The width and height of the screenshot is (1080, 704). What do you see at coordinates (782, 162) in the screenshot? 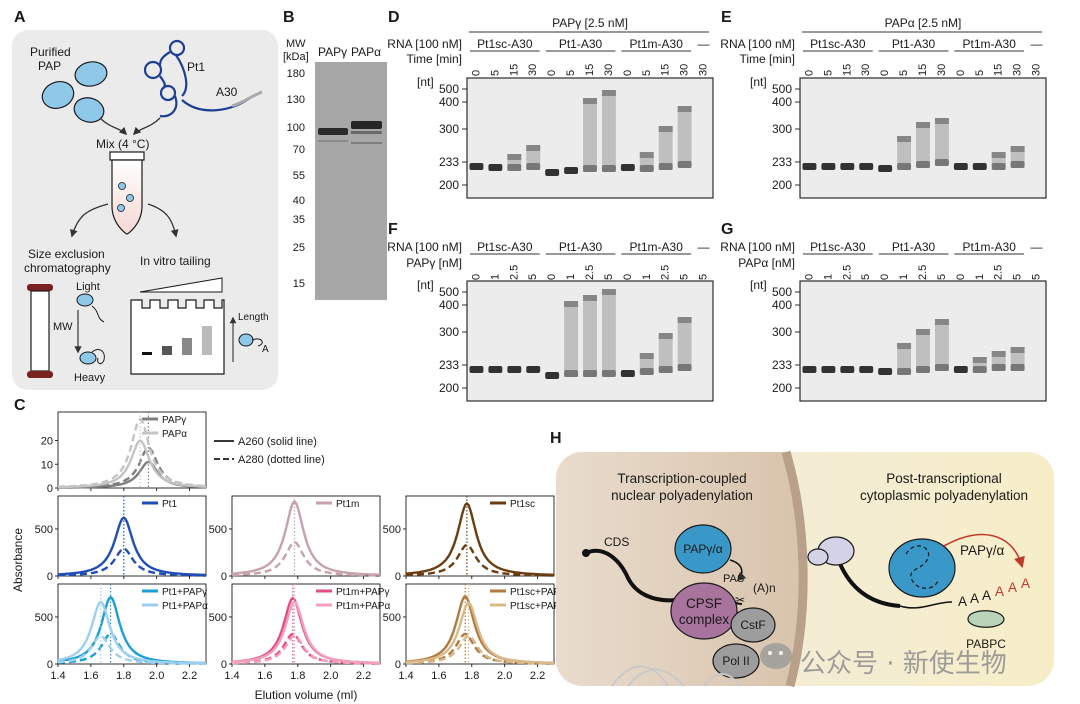
I see `nt-tick-233: 233` at bounding box center [782, 162].